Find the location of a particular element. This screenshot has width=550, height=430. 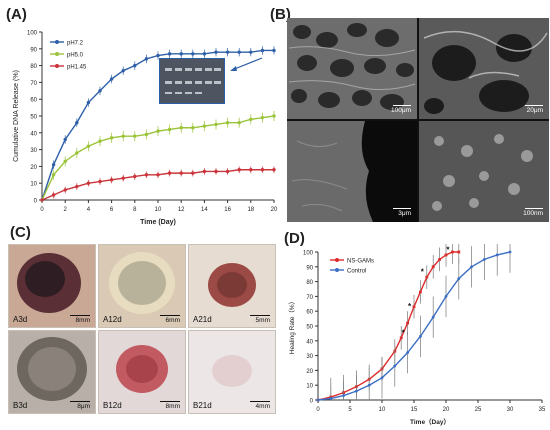

x-tick-label: 14 is located at coordinates (204, 210).